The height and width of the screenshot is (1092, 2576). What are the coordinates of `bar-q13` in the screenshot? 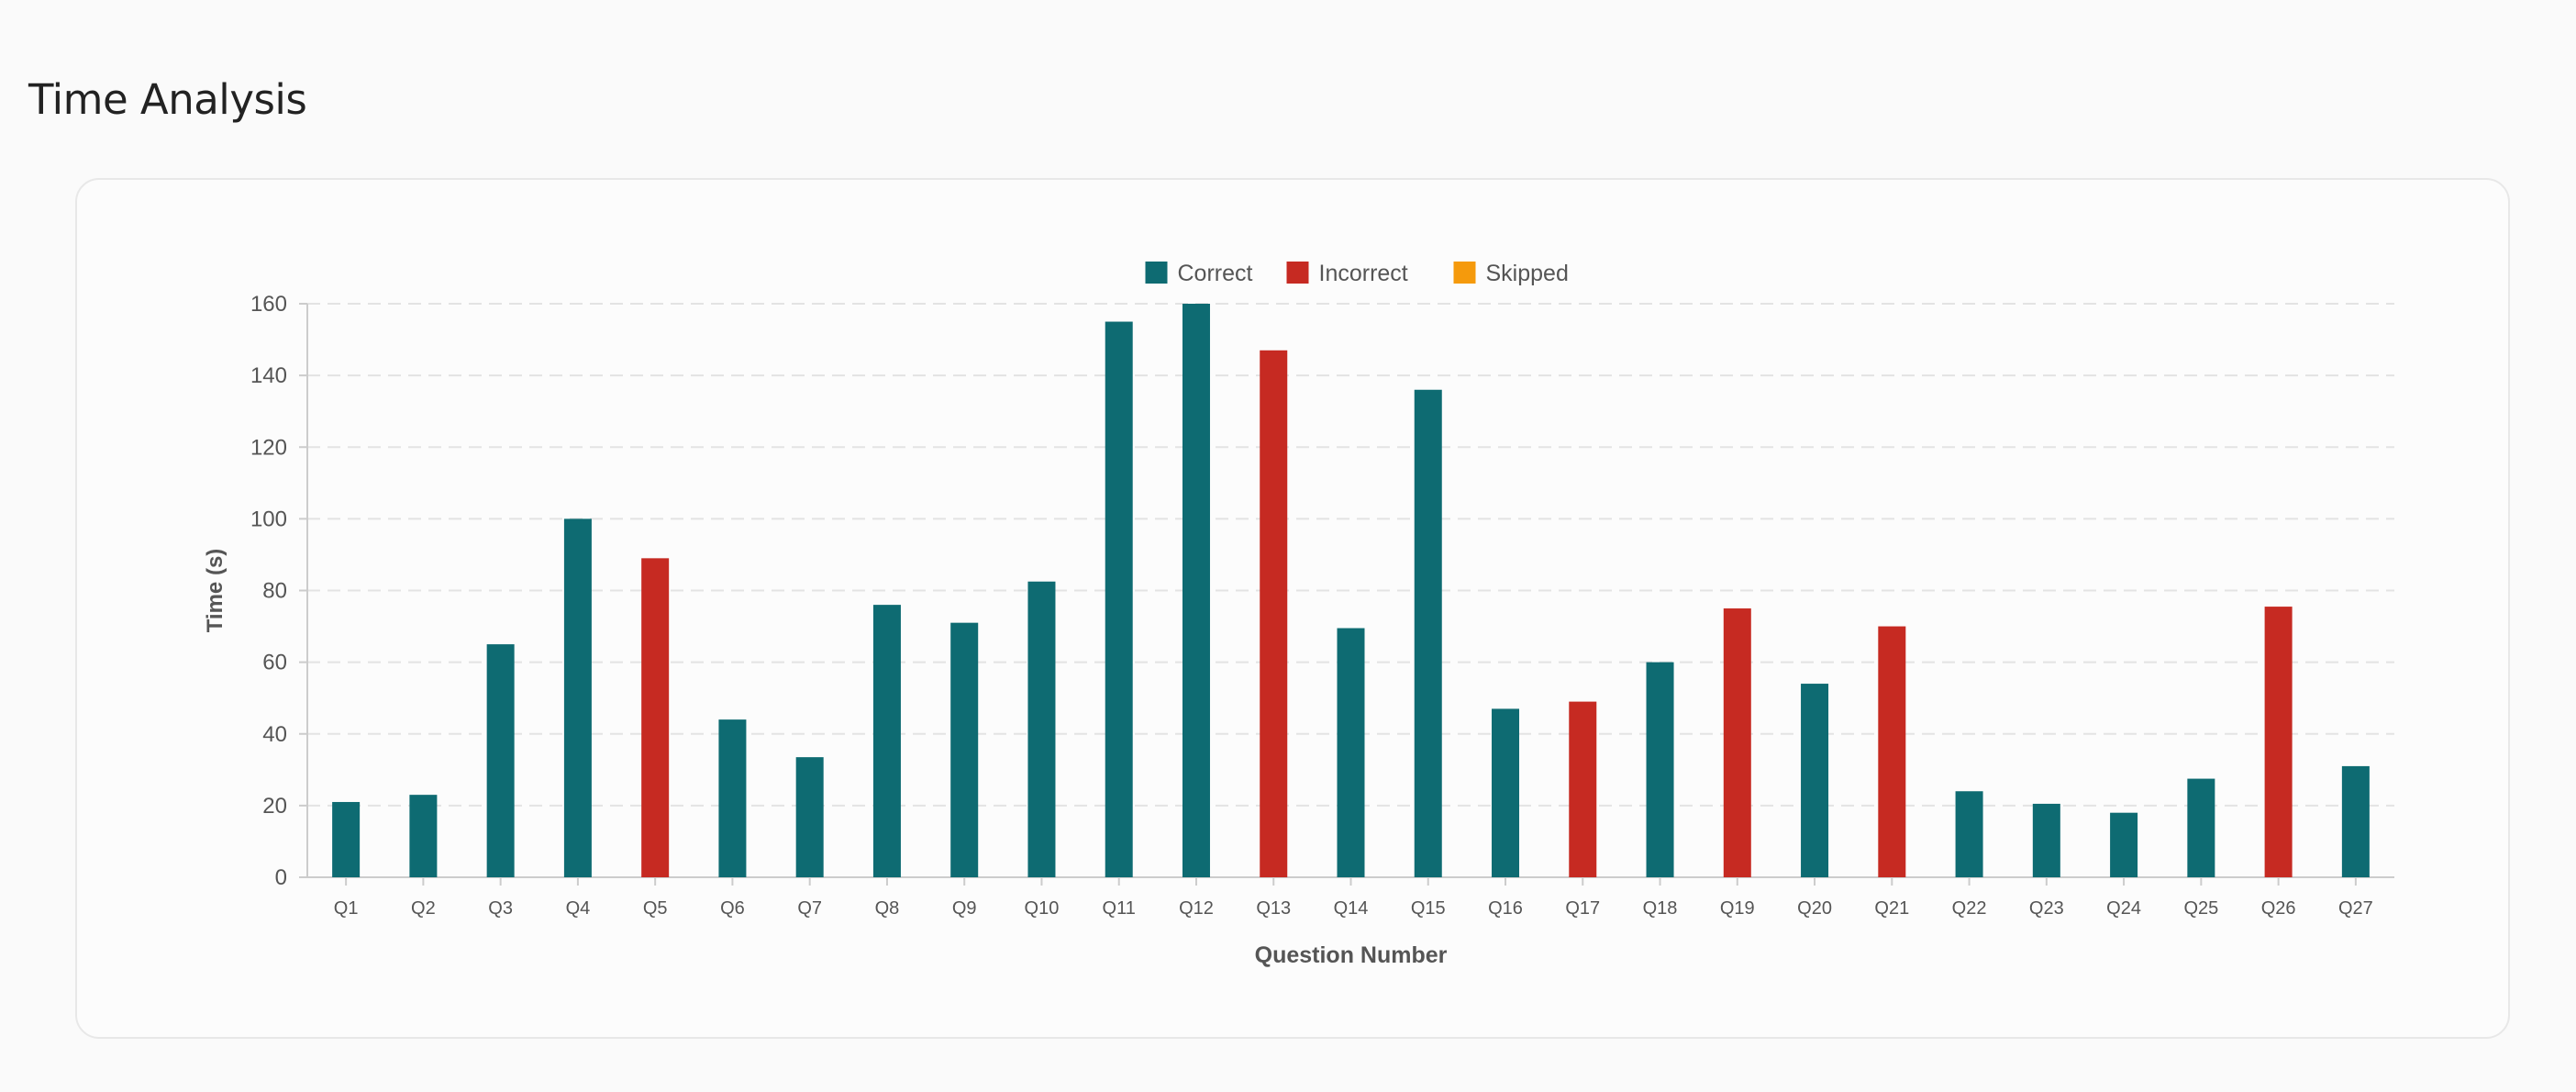 It's located at (1274, 613).